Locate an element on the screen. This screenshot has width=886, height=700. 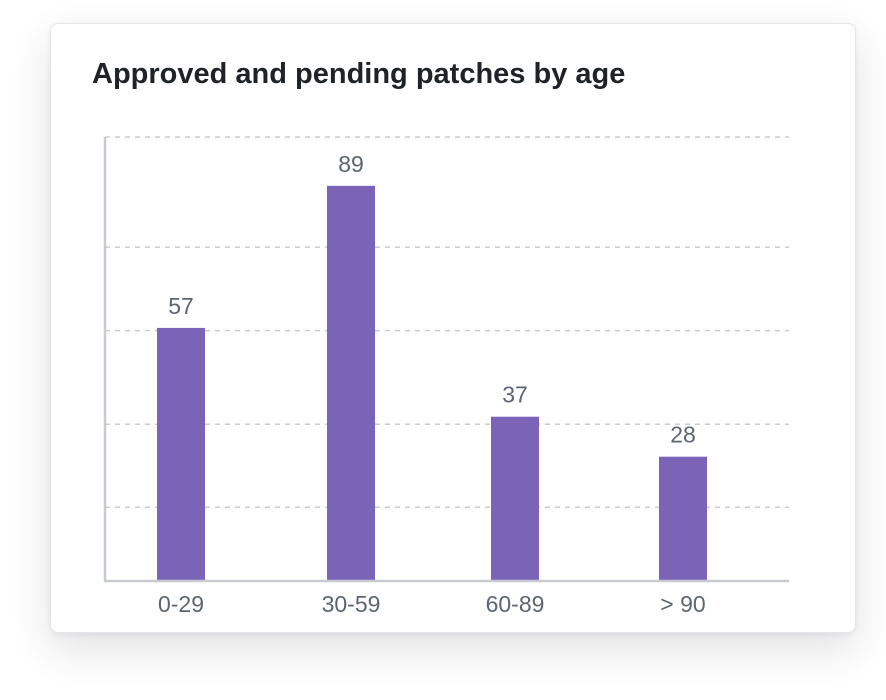
bar-value-label-4: 28 is located at coordinates (683, 435).